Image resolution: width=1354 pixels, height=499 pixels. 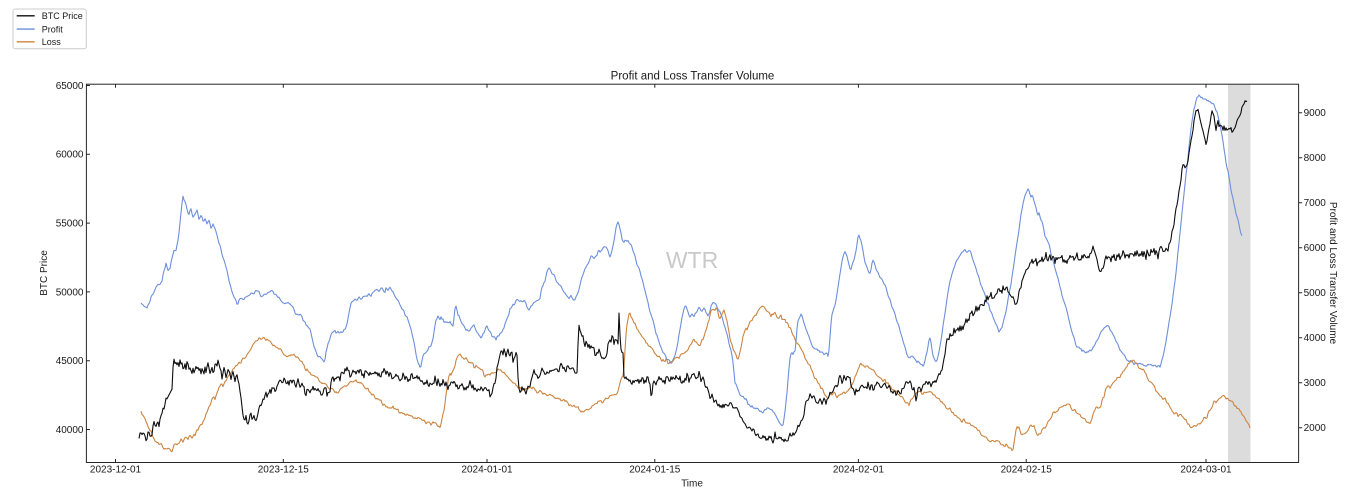 I want to click on svg-text: Profit, so click(x=53, y=29).